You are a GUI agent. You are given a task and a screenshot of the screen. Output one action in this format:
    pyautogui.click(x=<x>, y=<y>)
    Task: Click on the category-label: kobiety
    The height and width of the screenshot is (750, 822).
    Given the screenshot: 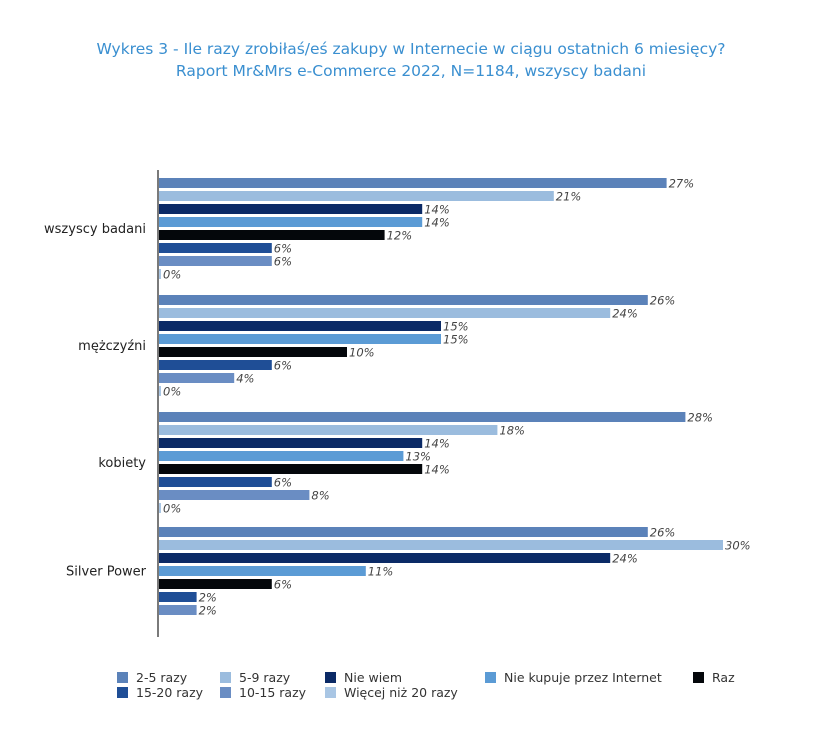 What is the action you would take?
    pyautogui.click(x=122, y=463)
    